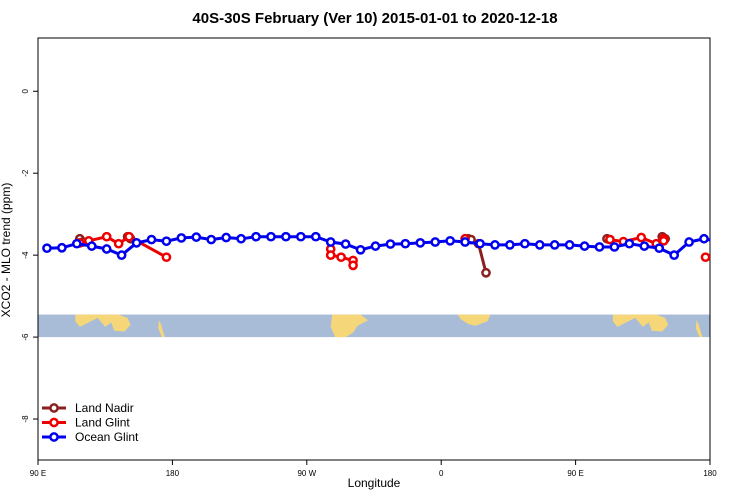 The image size is (750, 500). I want to click on y-axis-label: XCO2 - MLO trend (ppm), so click(6, 250).